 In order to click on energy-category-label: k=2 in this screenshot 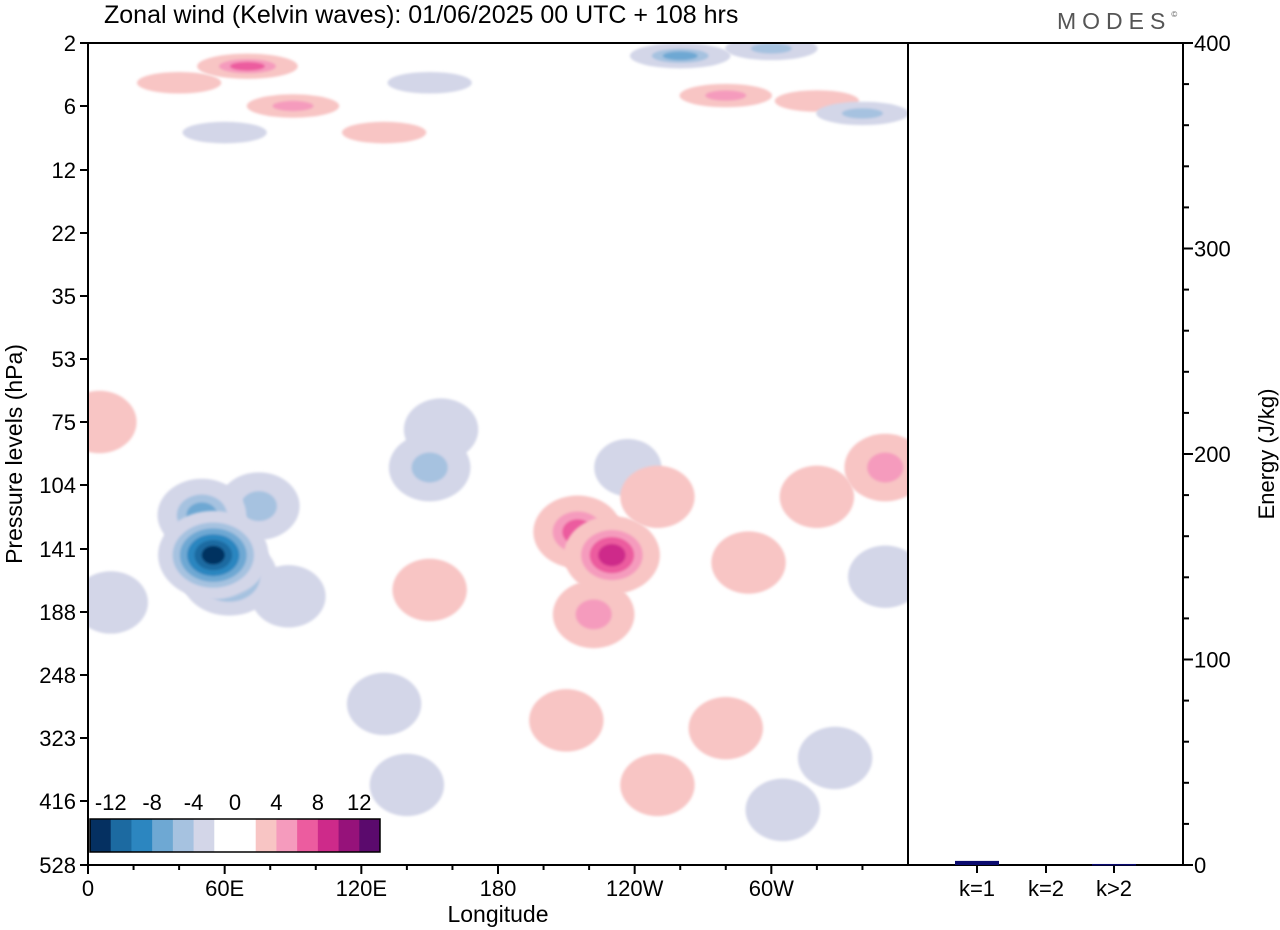, I will do `click(1046, 888)`.